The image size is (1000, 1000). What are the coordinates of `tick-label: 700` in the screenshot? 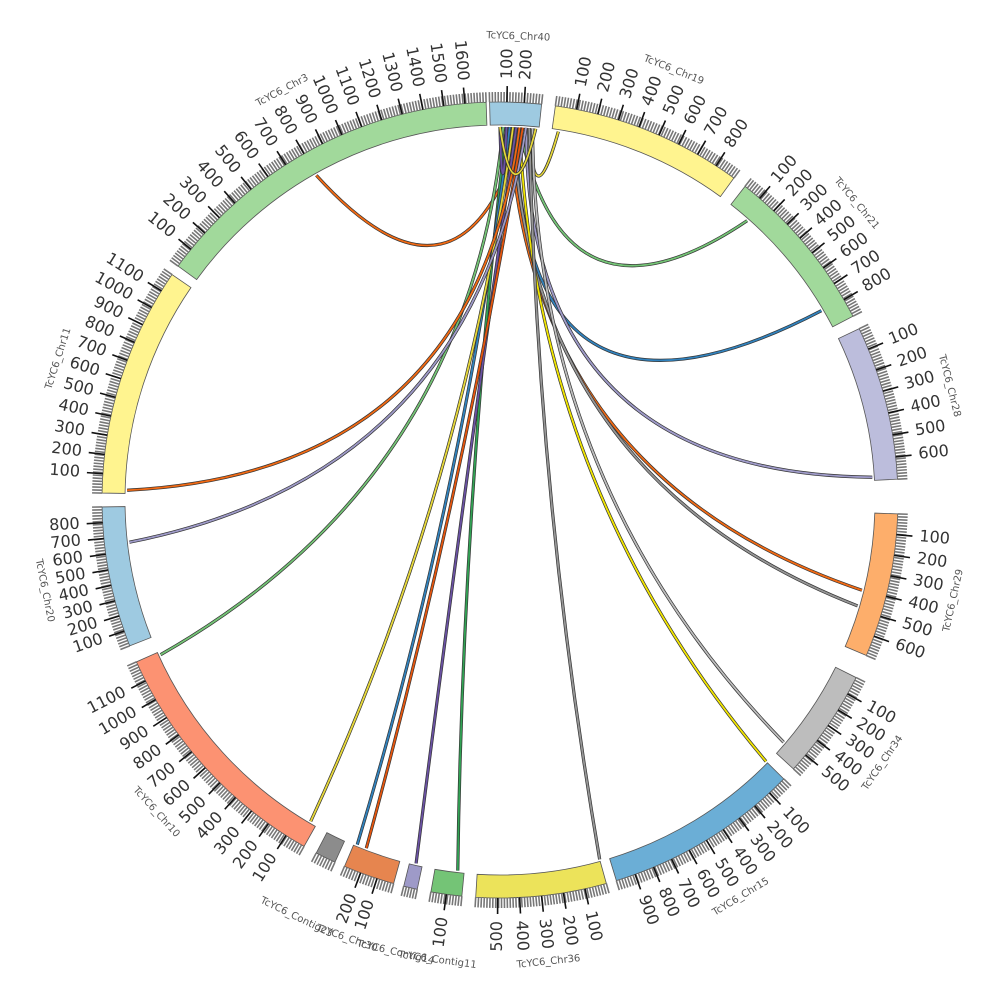 It's located at (66, 541).